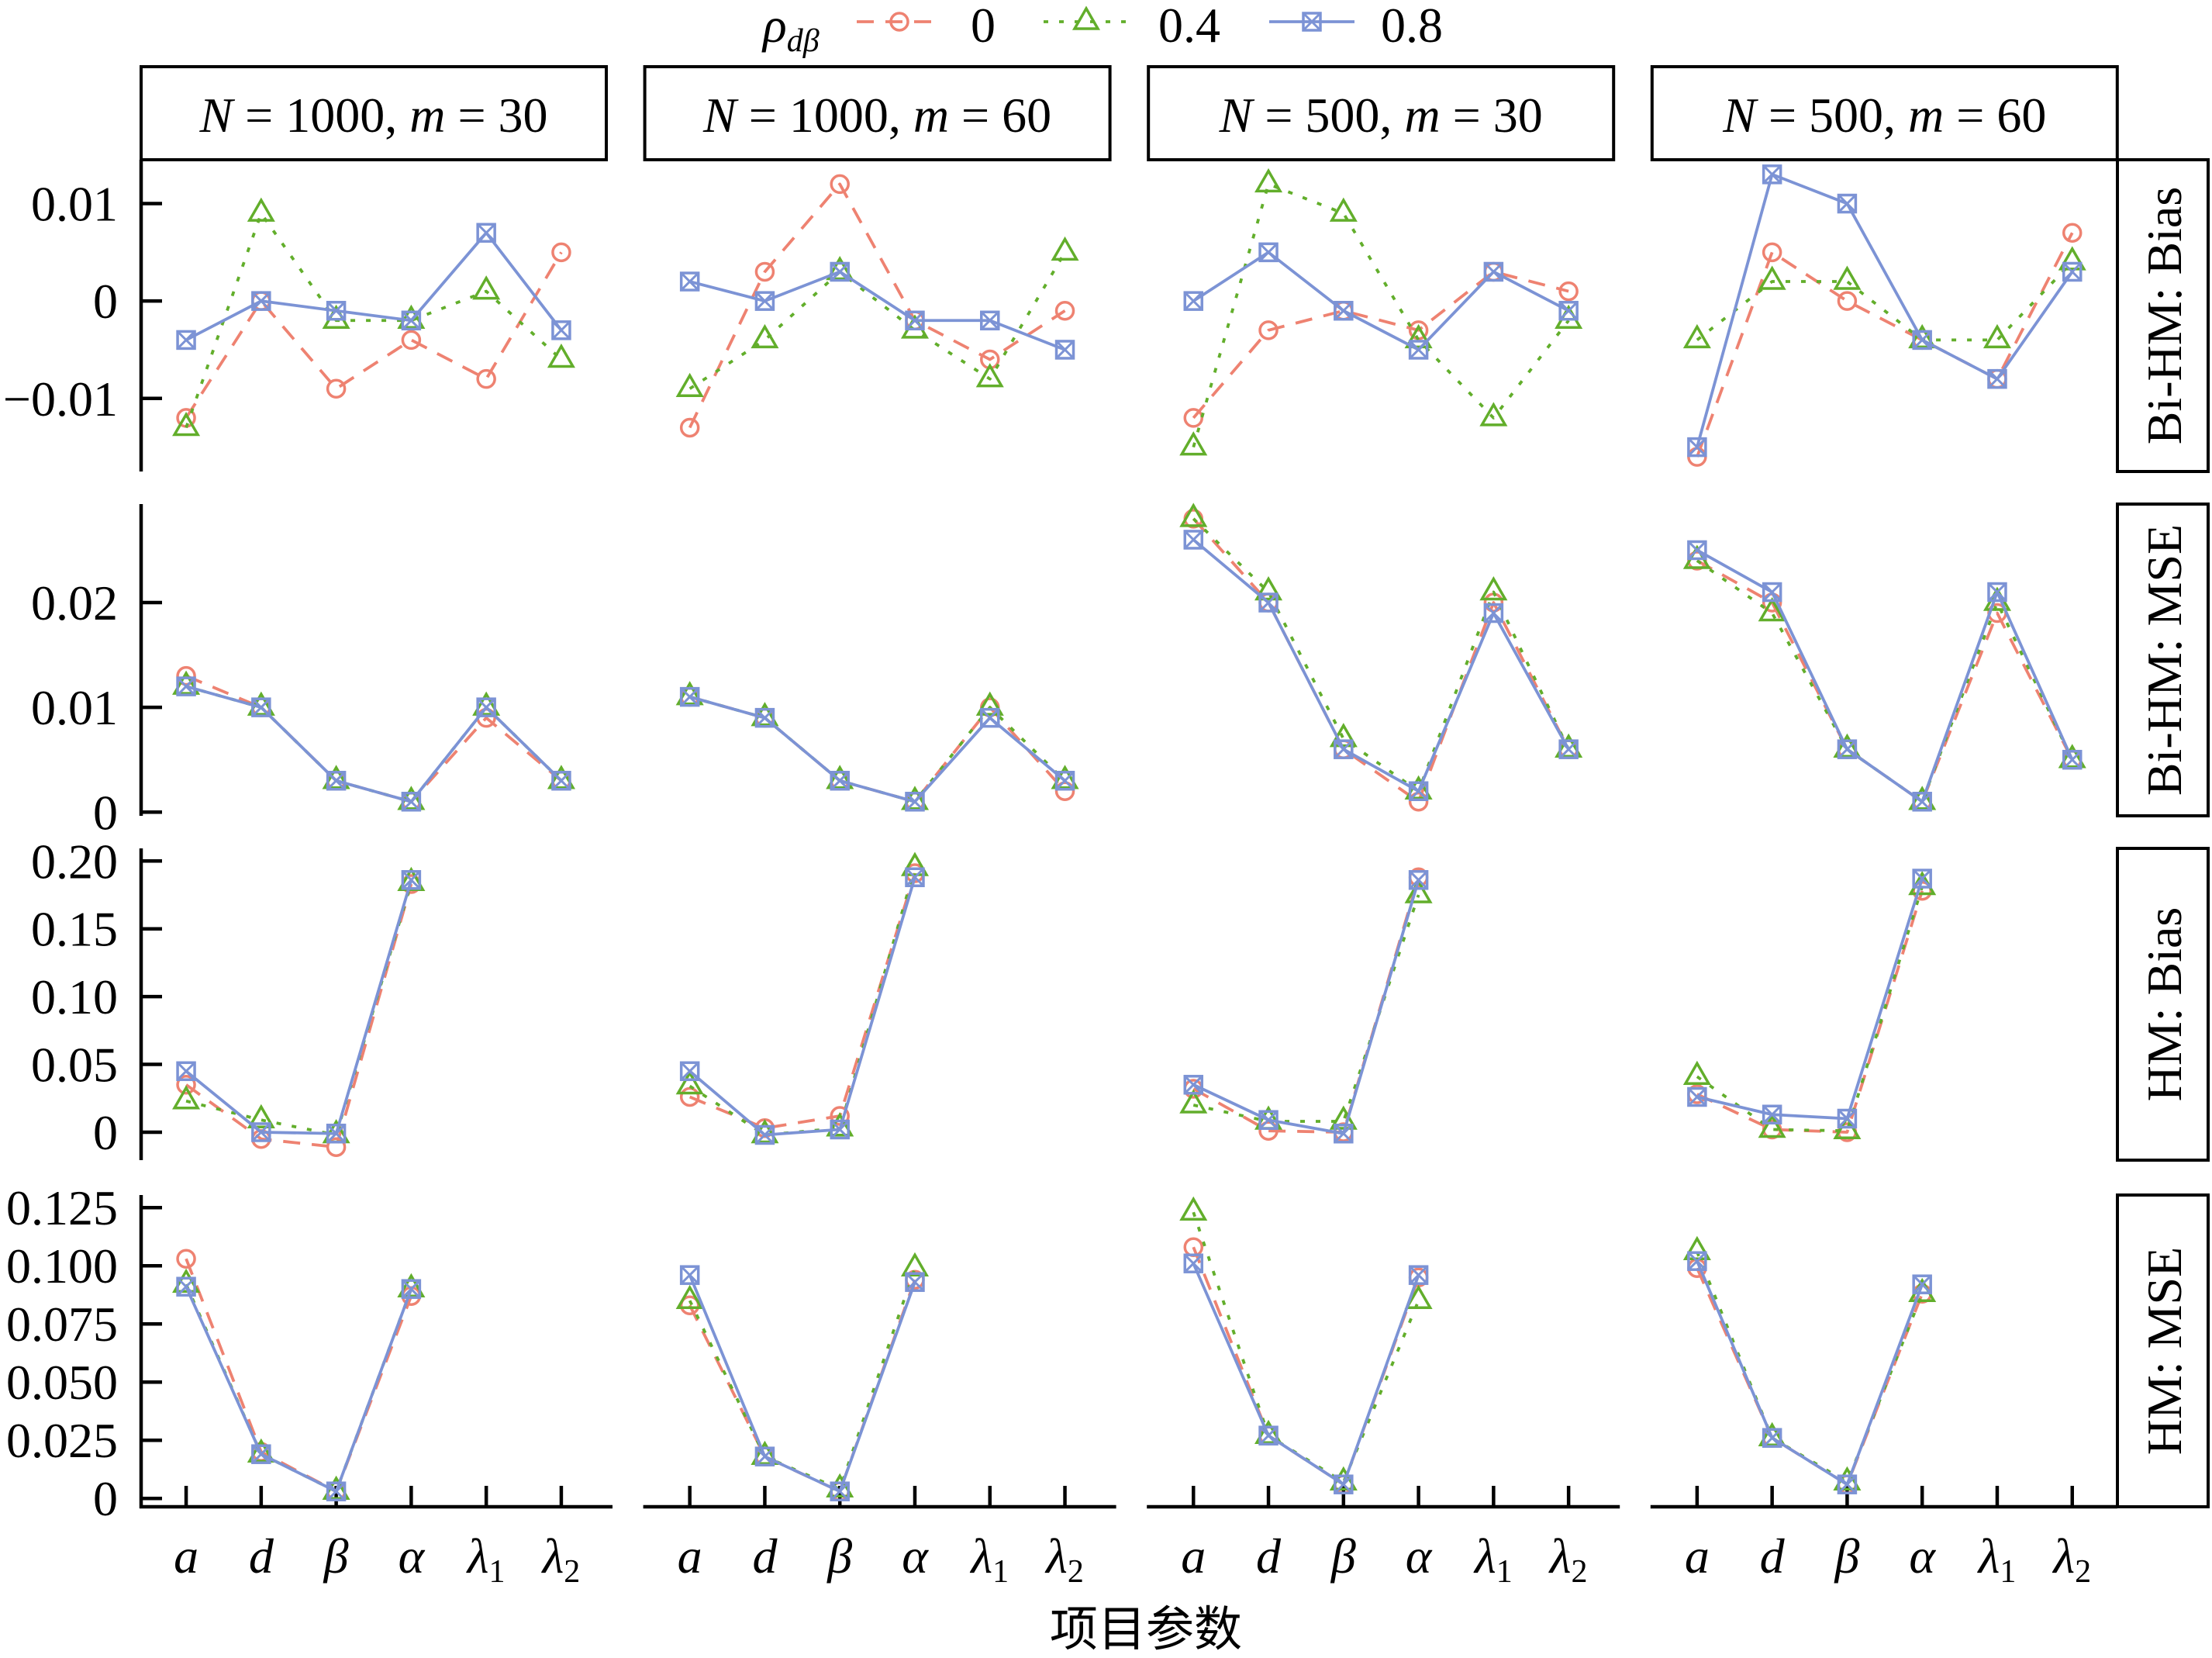 The image size is (2212, 1658). Describe the element at coordinates (790, 29) in the screenshot. I see `legend-title: ρdβ` at that location.